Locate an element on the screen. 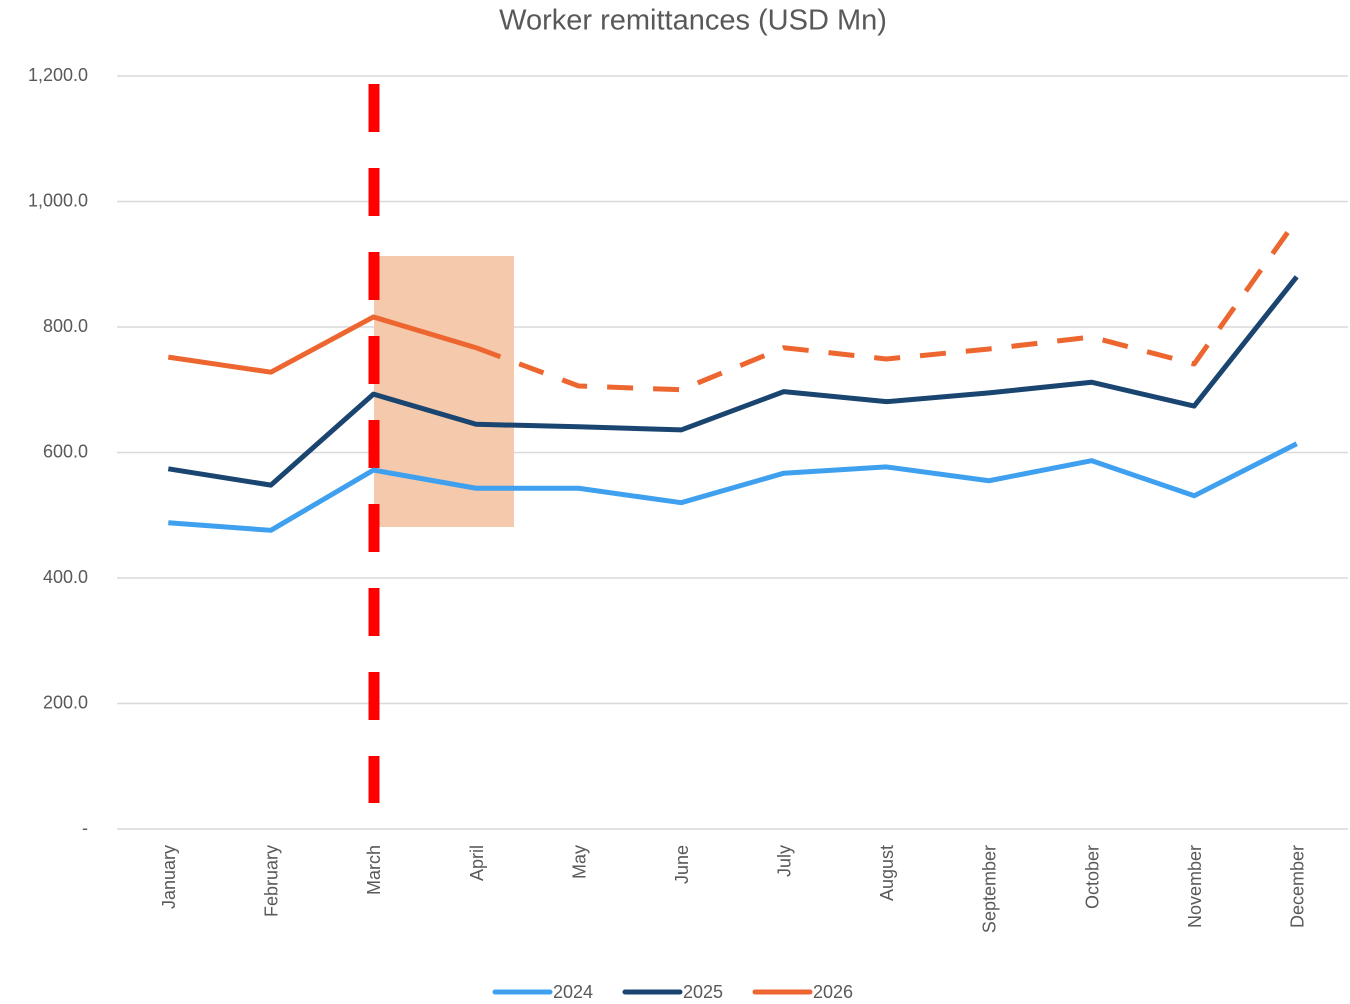 The height and width of the screenshot is (1004, 1350). y-tick-label: 600.0 is located at coordinates (65, 451).